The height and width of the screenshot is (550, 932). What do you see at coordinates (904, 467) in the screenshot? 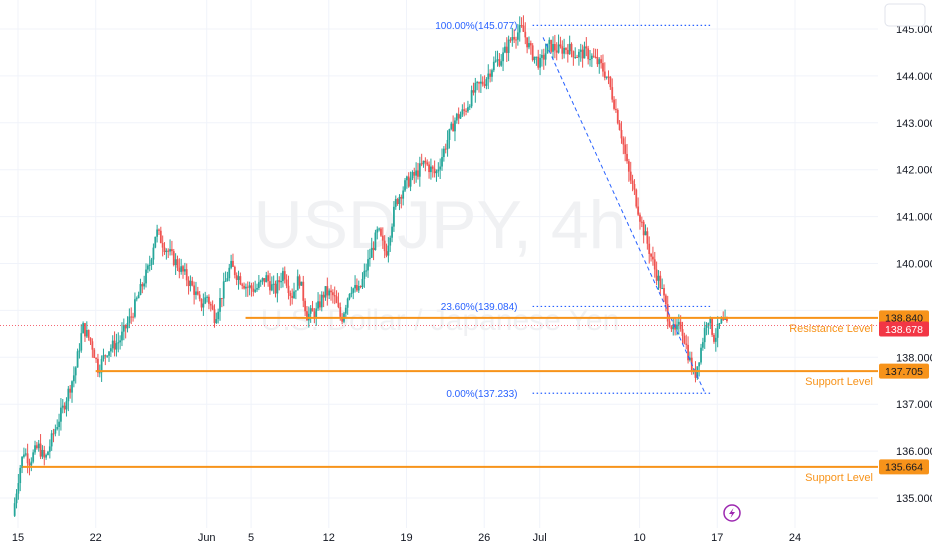
I see `level-price-tag: 135.664` at bounding box center [904, 467].